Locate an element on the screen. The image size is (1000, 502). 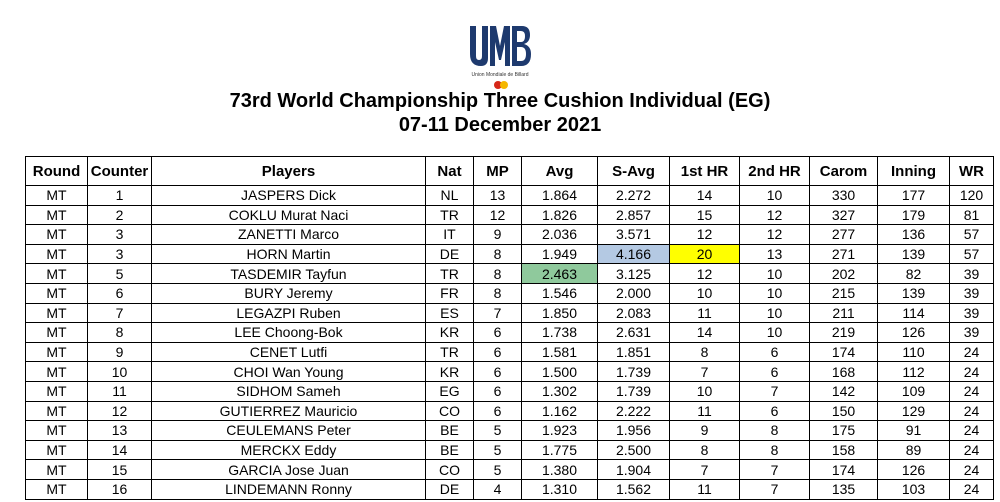
cell-carom: 330 is located at coordinates (843, 195).